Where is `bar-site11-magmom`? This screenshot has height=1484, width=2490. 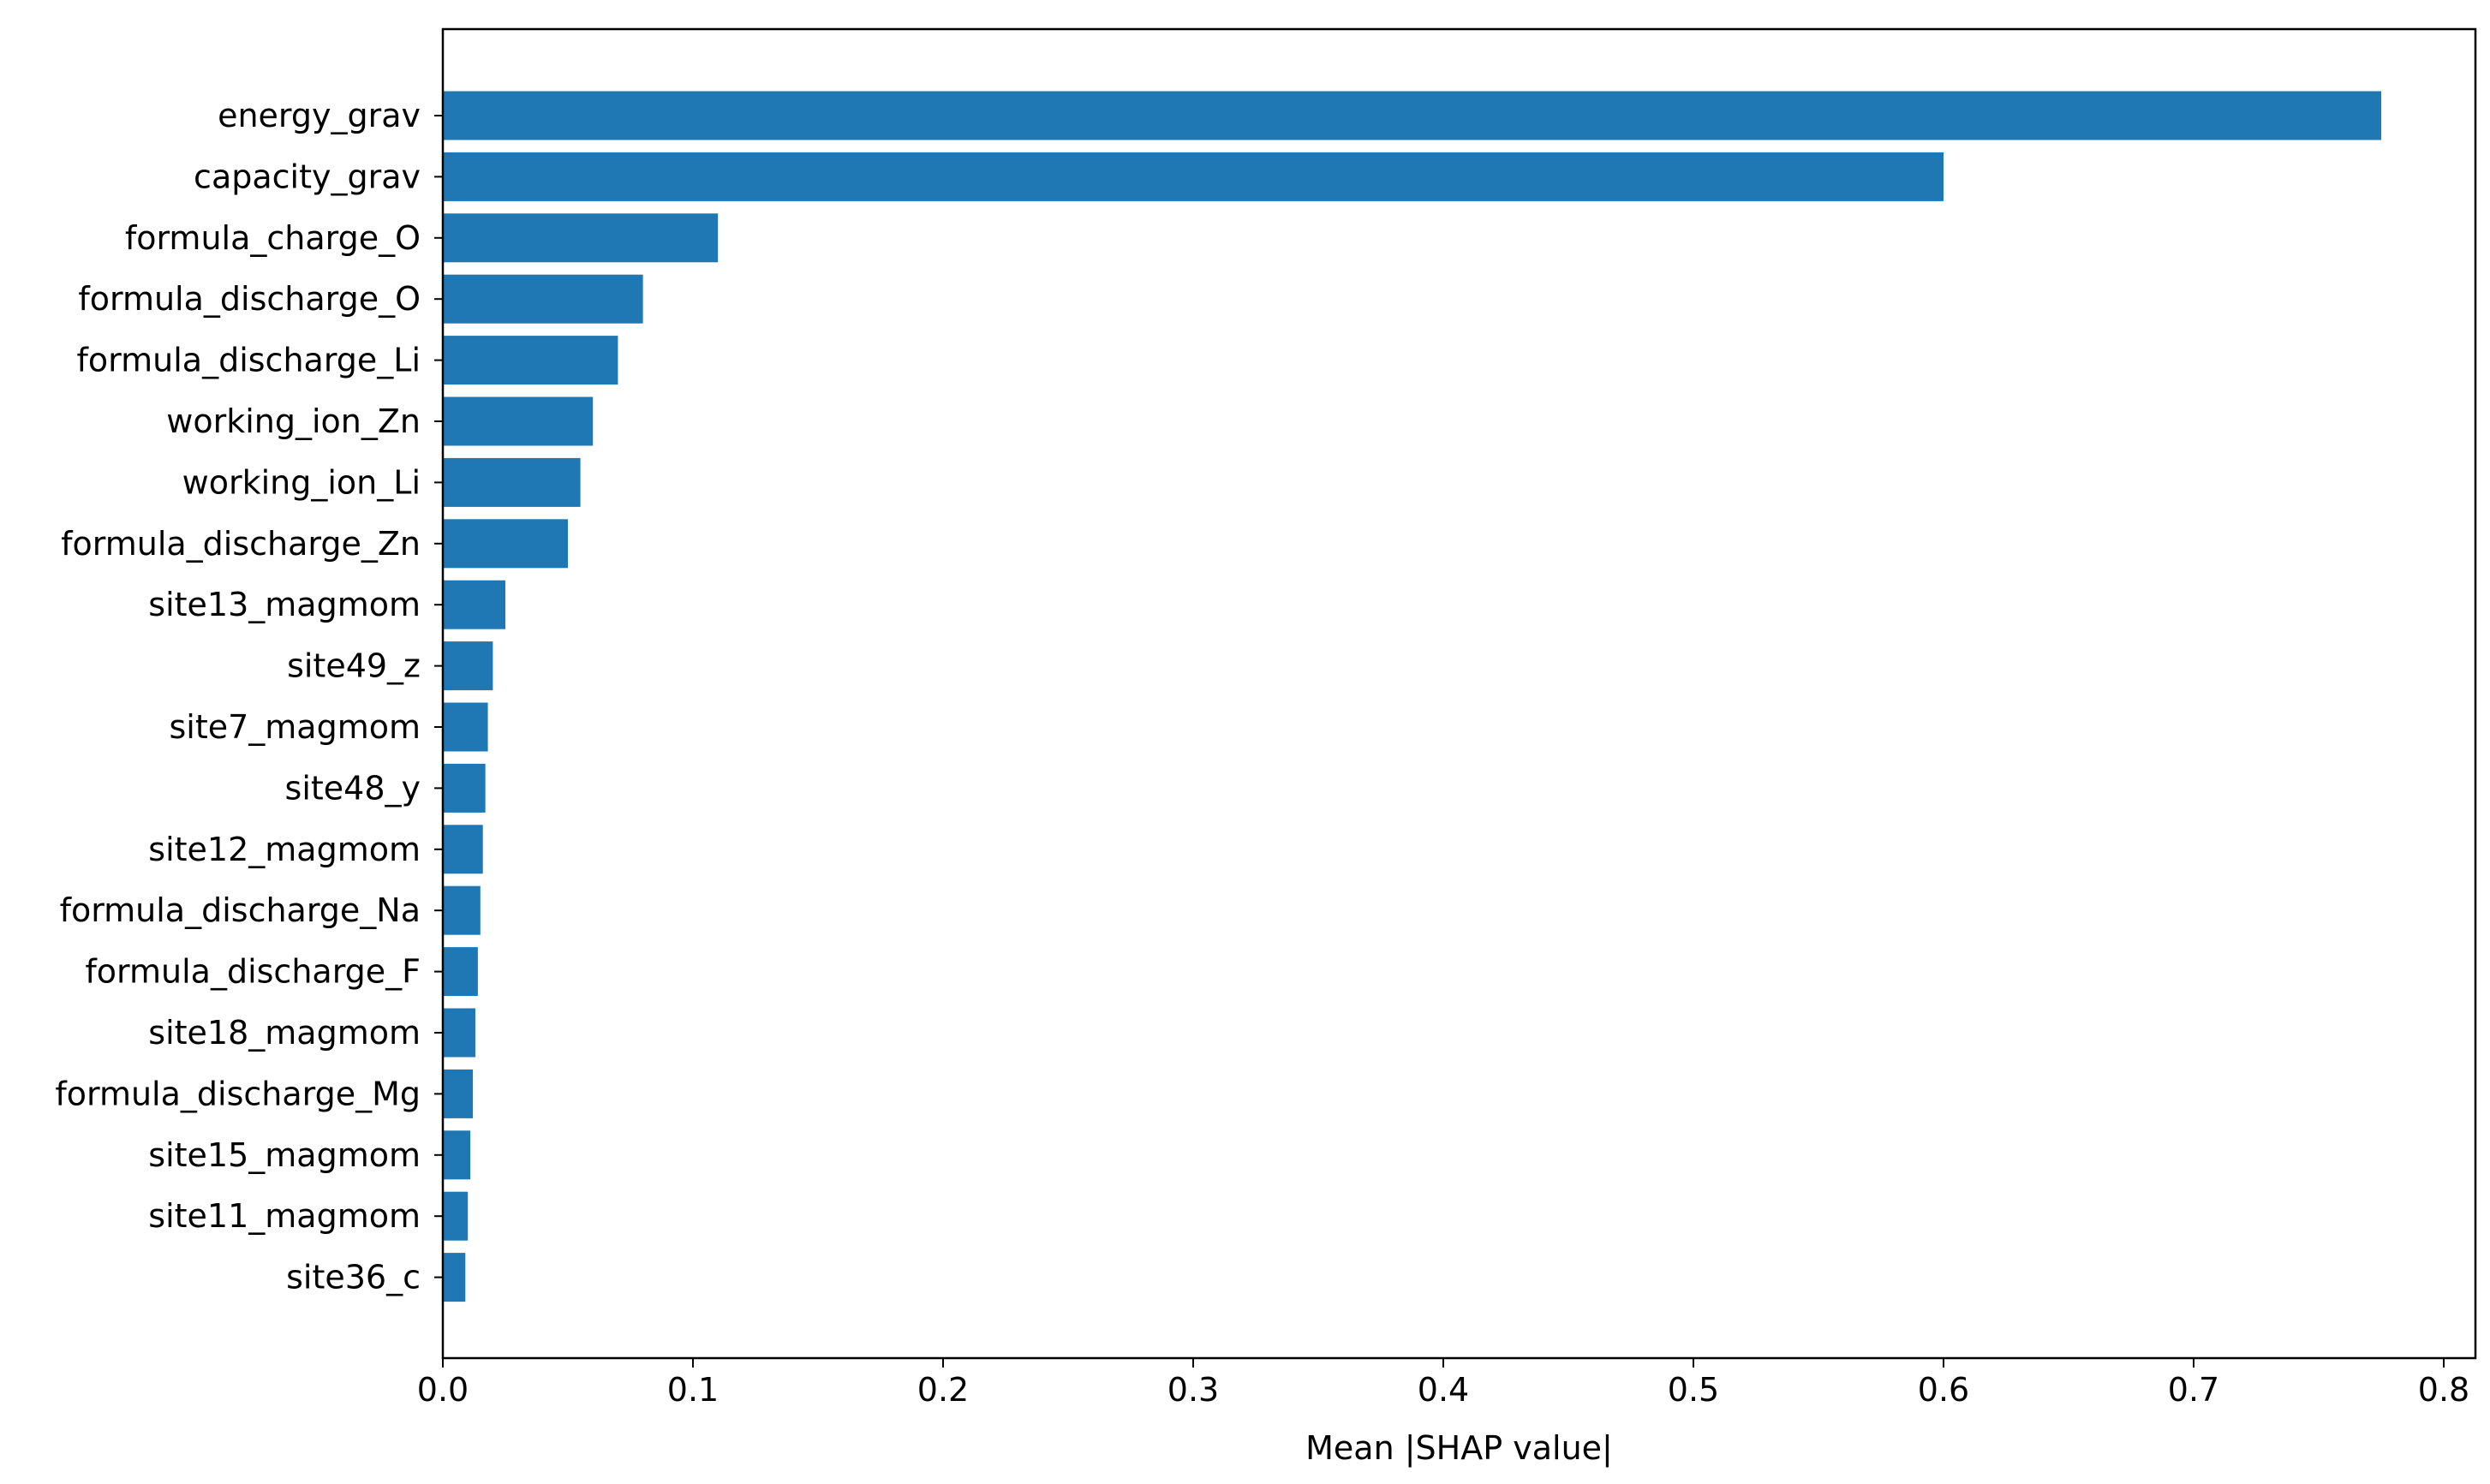 bar-site11-magmom is located at coordinates (456, 1216).